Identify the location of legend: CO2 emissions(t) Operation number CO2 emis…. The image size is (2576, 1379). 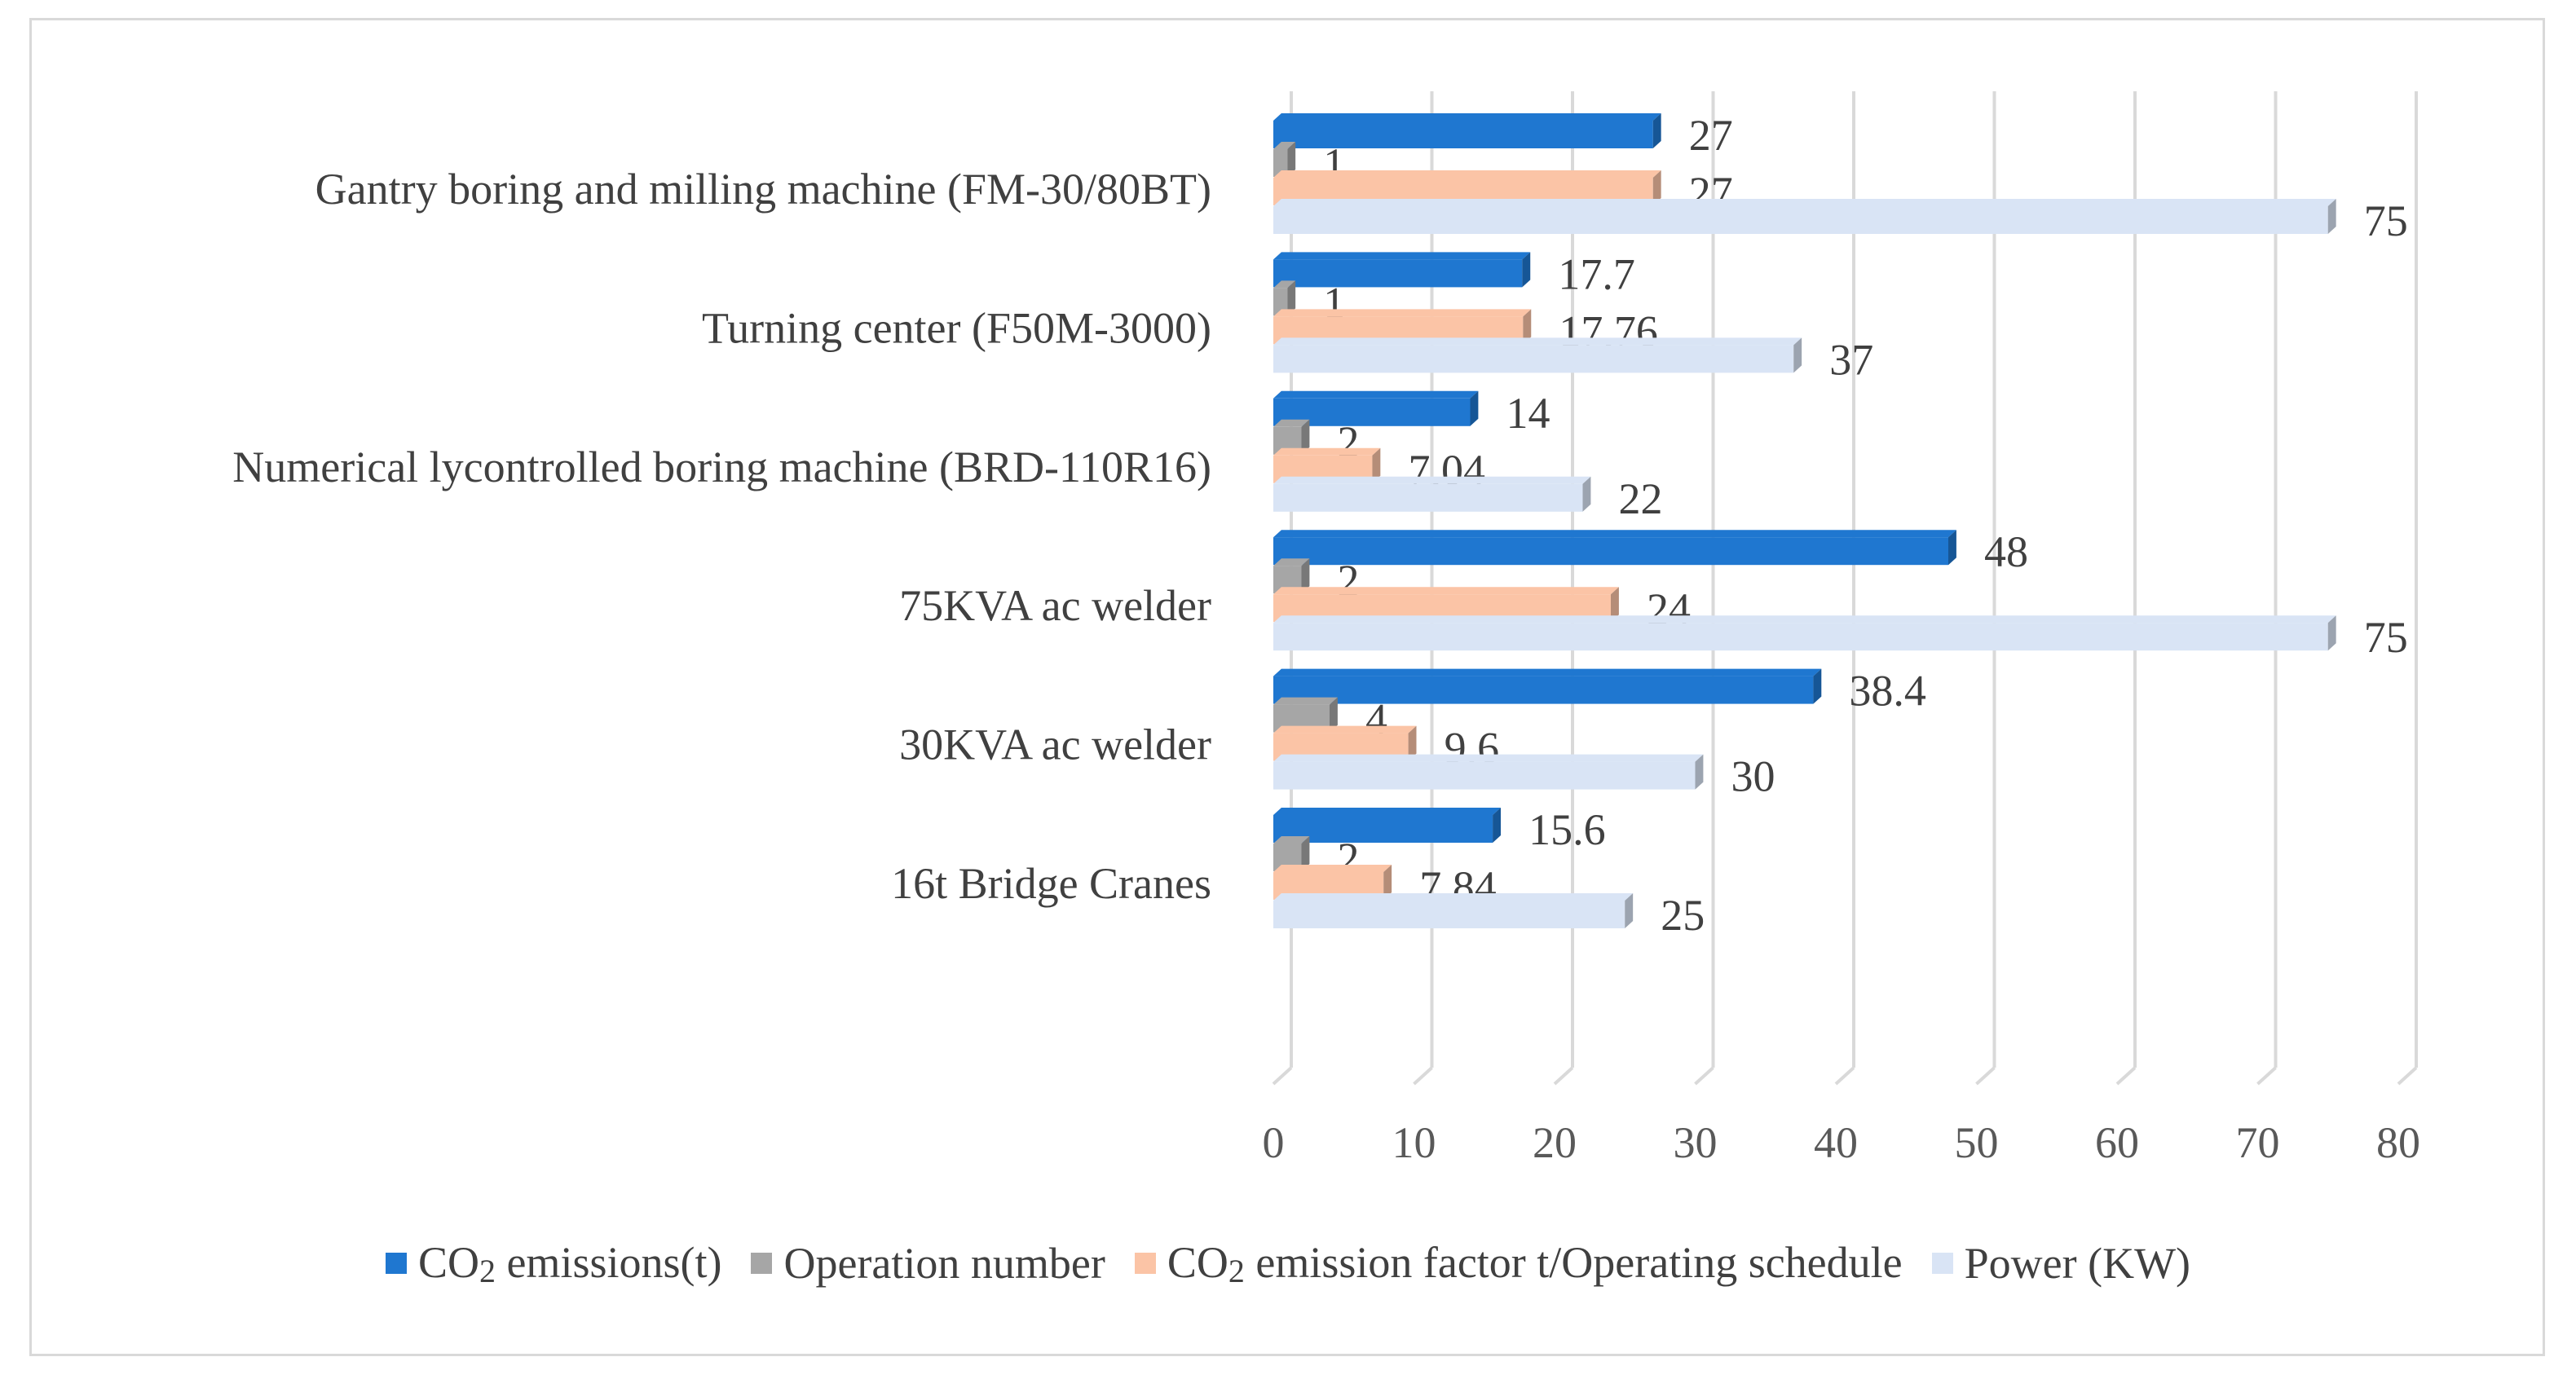
(1288, 1264).